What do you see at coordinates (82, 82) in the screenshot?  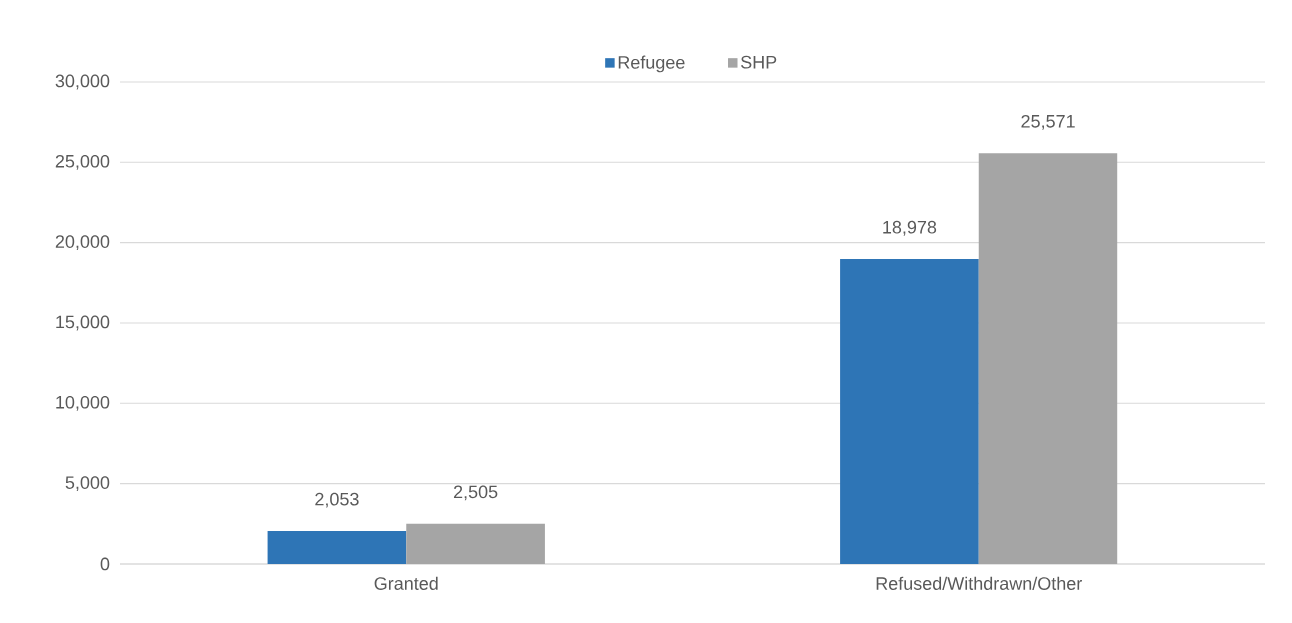 I see `y-tick-label: 30,000` at bounding box center [82, 82].